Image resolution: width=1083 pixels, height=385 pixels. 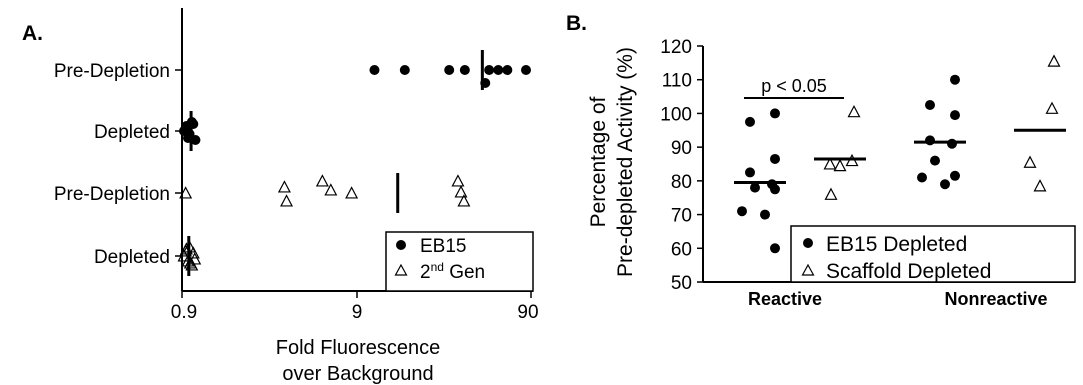 What do you see at coordinates (785, 299) in the screenshot?
I see `panel-b-category-label-reactive: Reactive` at bounding box center [785, 299].